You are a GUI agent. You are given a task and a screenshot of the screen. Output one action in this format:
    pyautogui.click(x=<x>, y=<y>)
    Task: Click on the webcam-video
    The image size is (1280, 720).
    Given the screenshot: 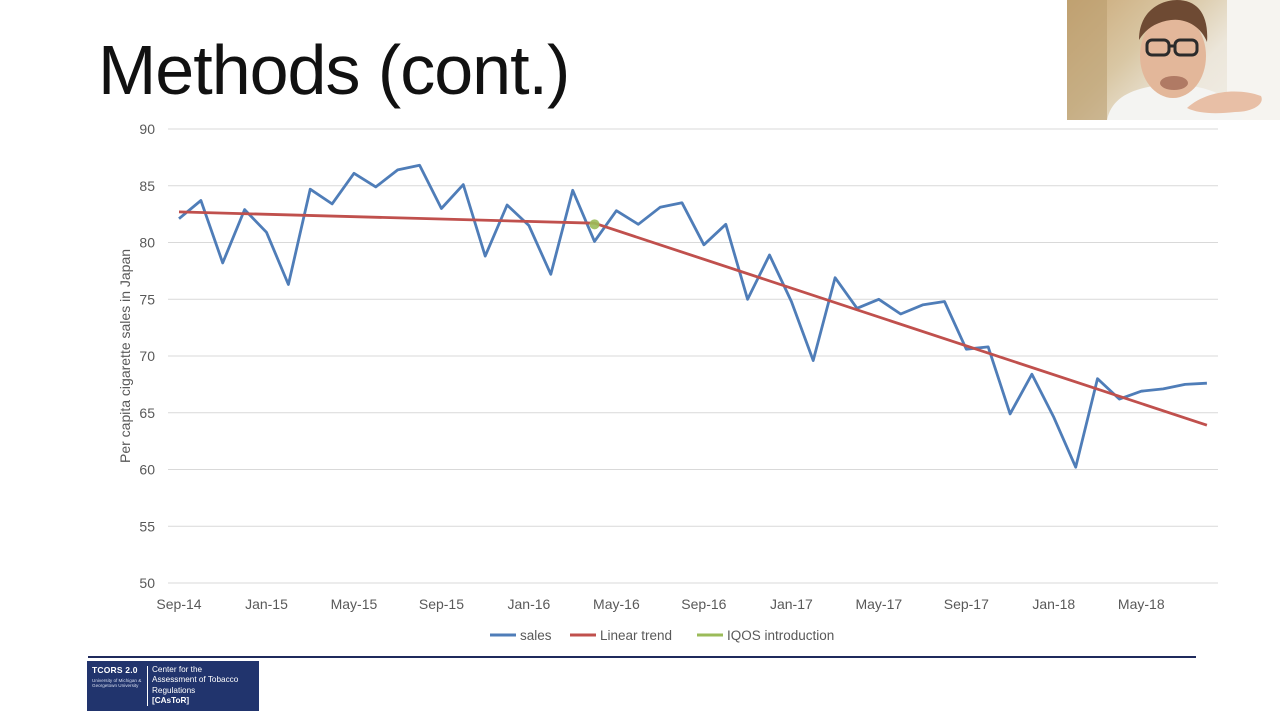 What is the action you would take?
    pyautogui.click(x=1173, y=60)
    